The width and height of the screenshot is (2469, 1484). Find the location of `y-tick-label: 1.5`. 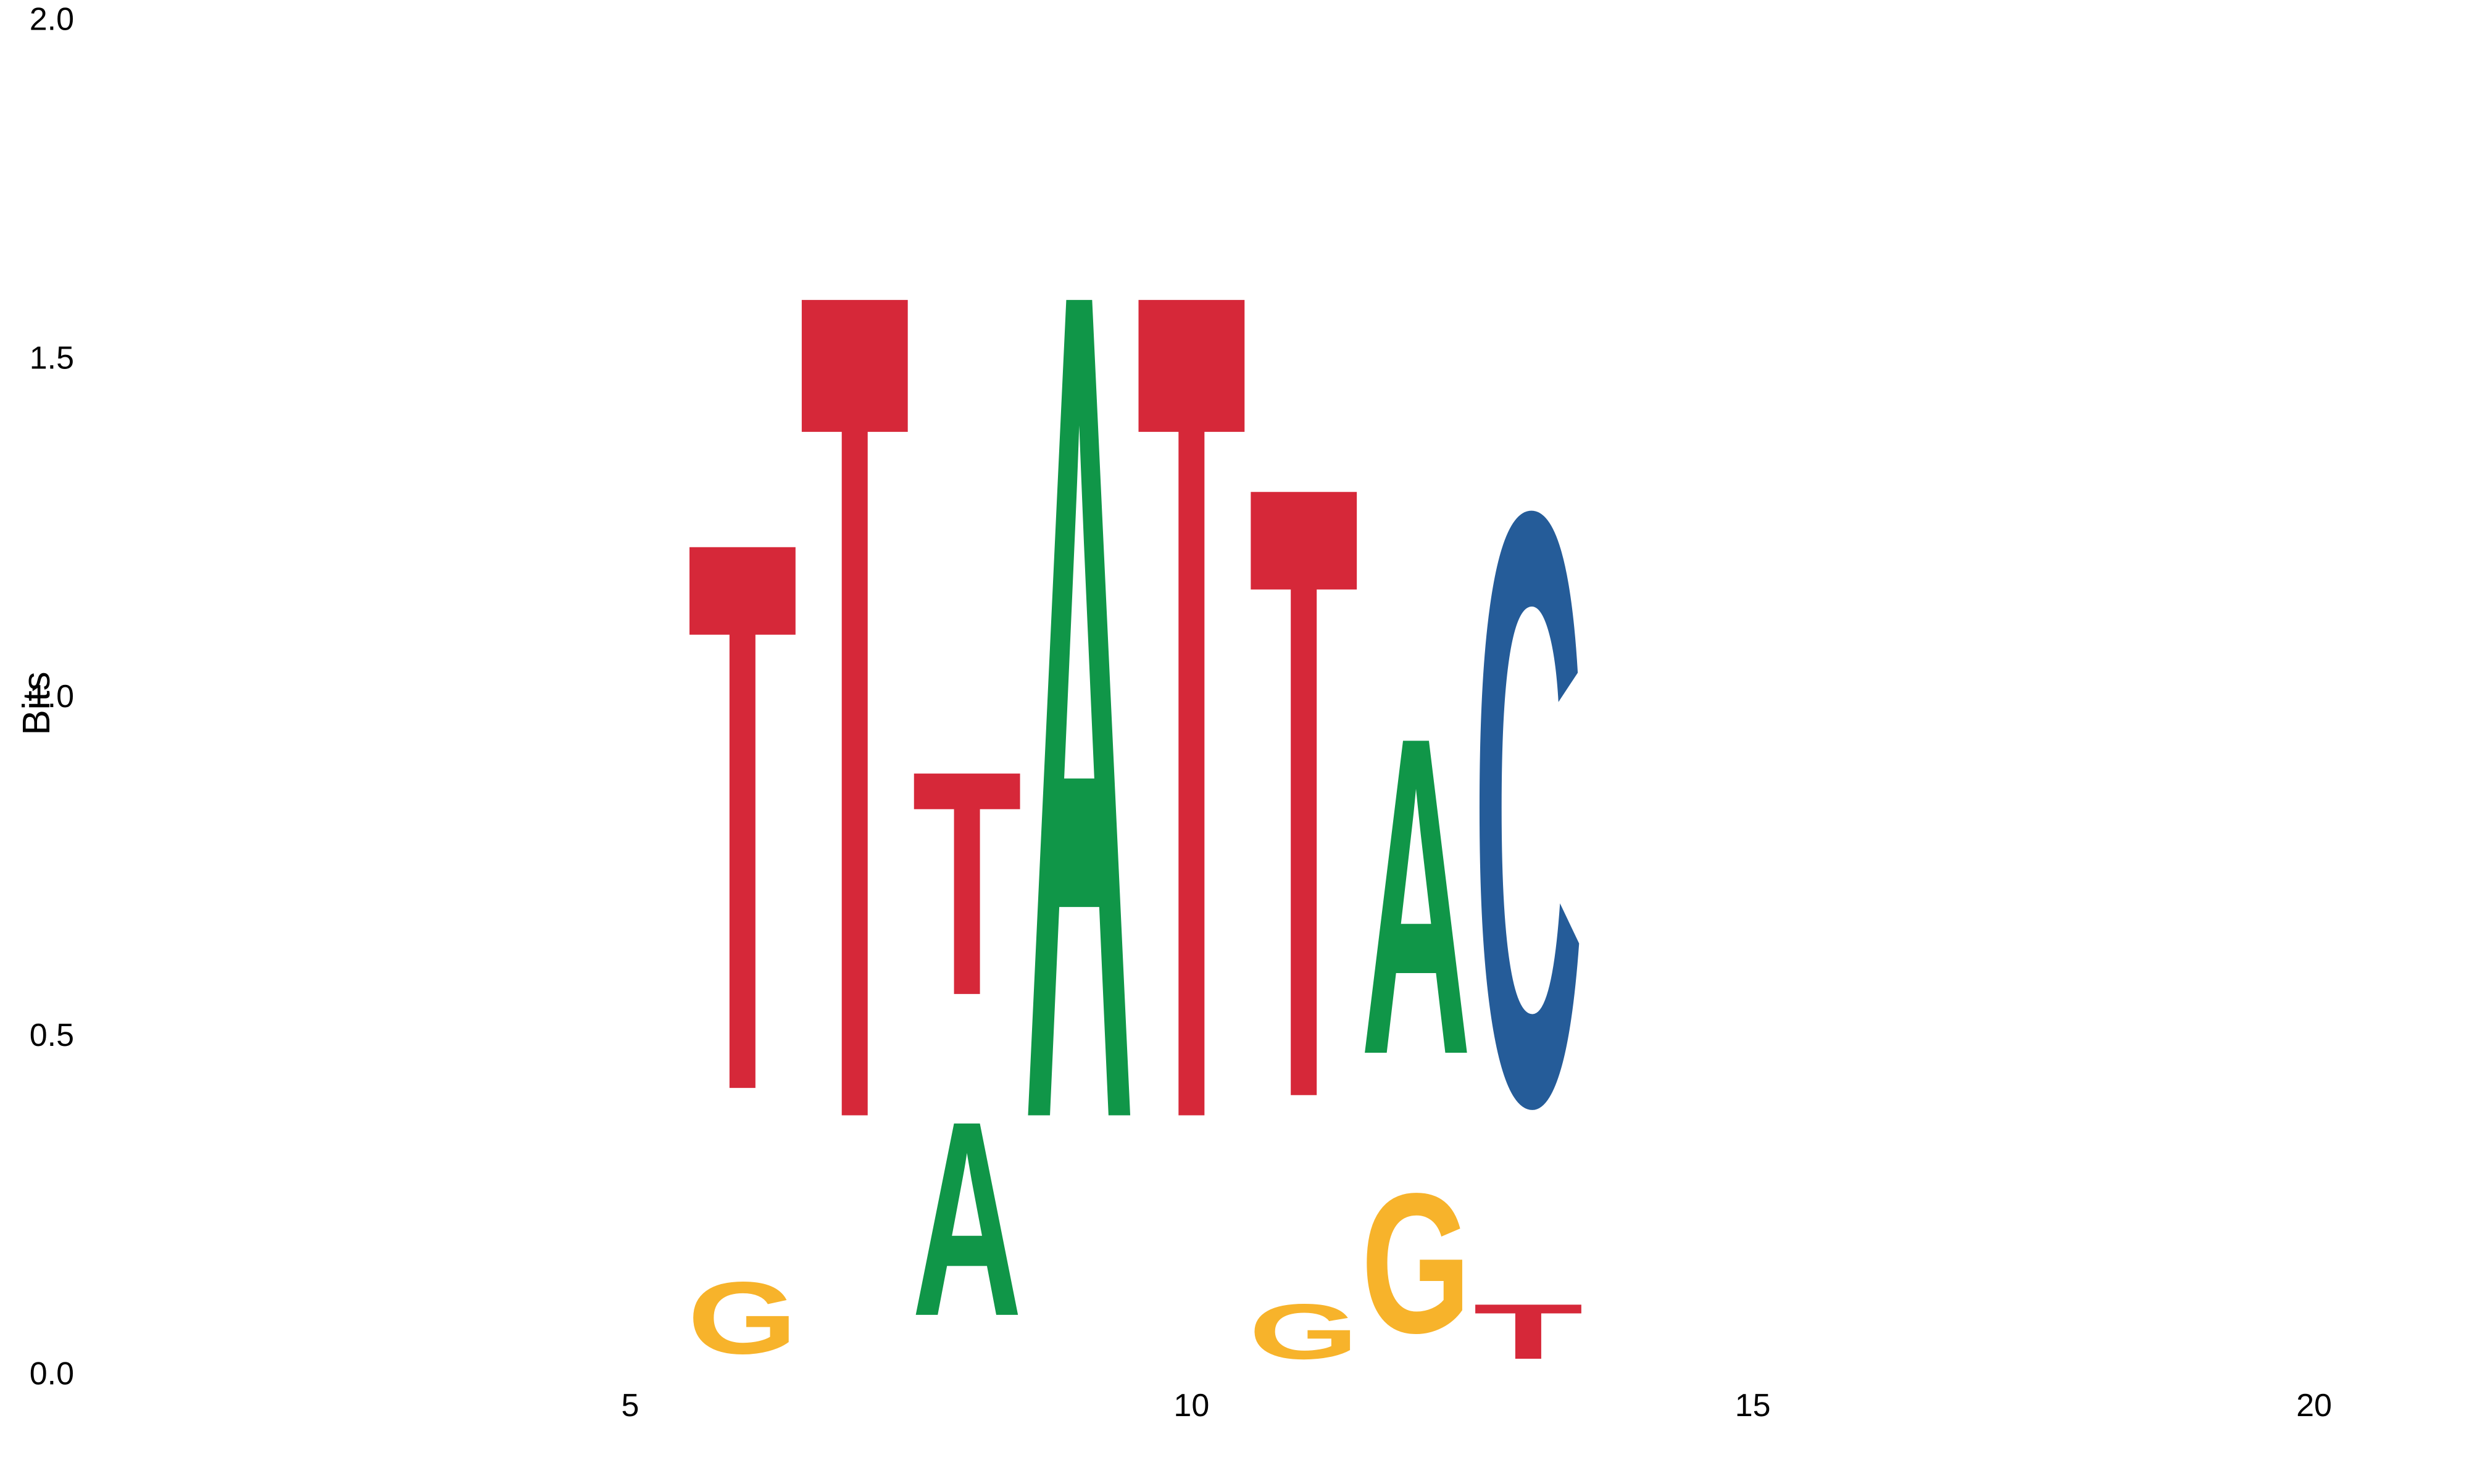

y-tick-label: 1.5 is located at coordinates (52, 358).